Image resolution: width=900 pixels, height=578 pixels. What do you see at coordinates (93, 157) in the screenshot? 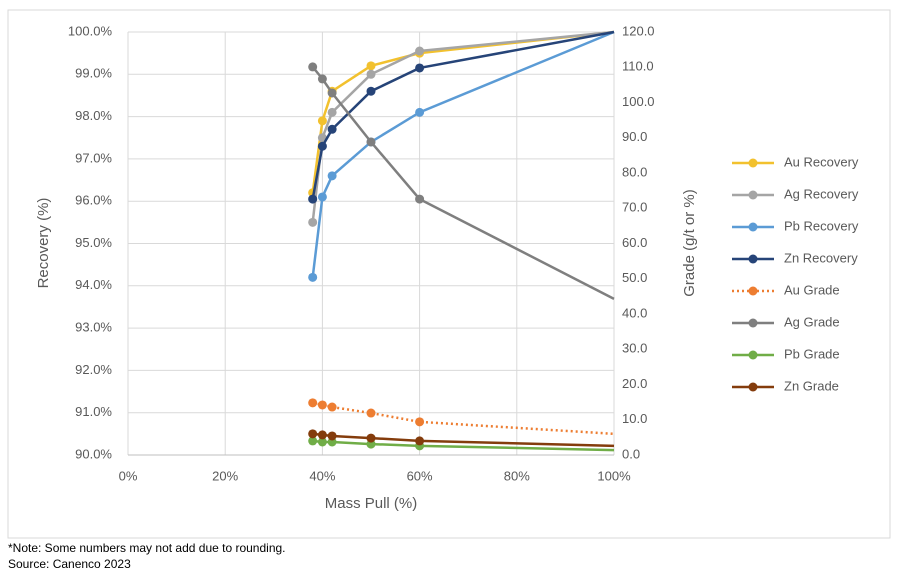
I see `y-tick-label: 97.0%` at bounding box center [93, 157].